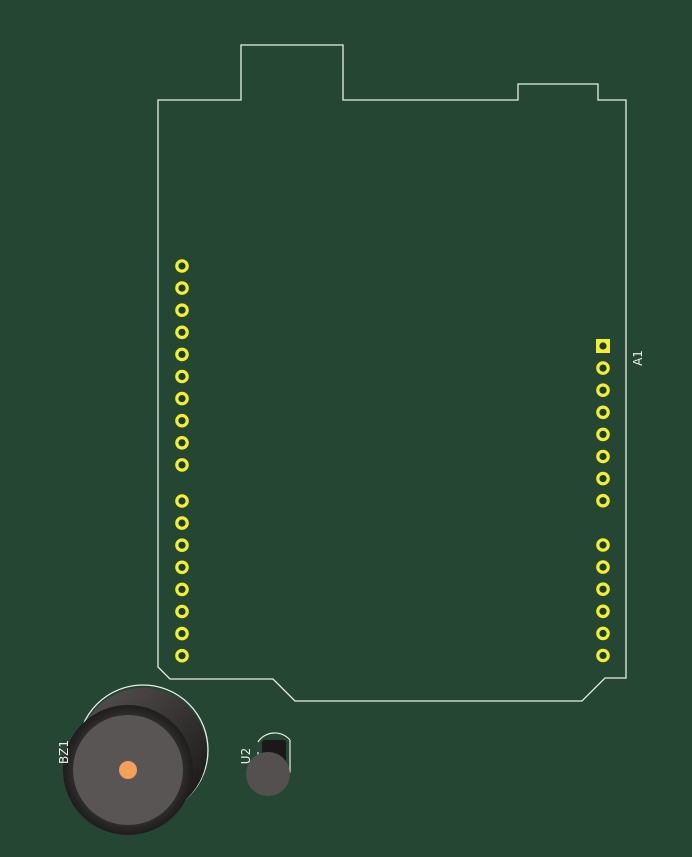  What do you see at coordinates (268, 774) in the screenshot?
I see `sensor-body` at bounding box center [268, 774].